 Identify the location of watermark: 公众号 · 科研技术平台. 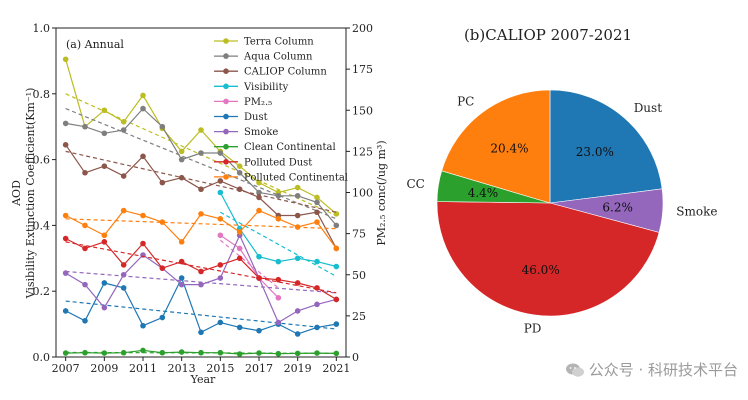
(651, 369).